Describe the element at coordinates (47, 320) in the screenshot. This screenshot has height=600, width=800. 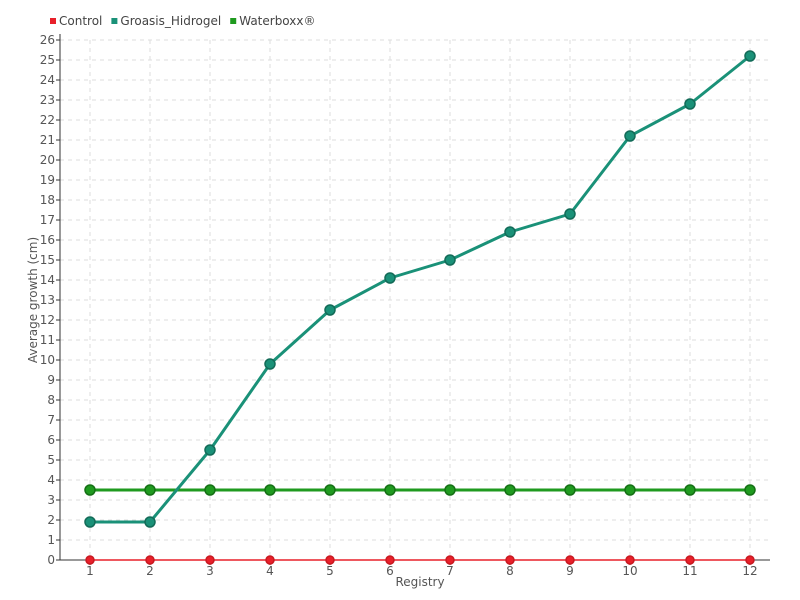
I see `y-tick-label: 12` at that location.